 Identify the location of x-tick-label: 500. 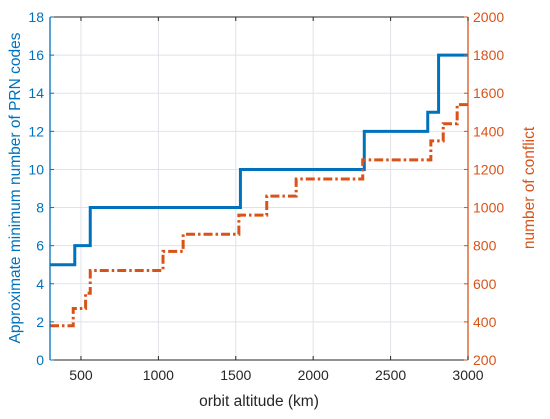
(81, 375).